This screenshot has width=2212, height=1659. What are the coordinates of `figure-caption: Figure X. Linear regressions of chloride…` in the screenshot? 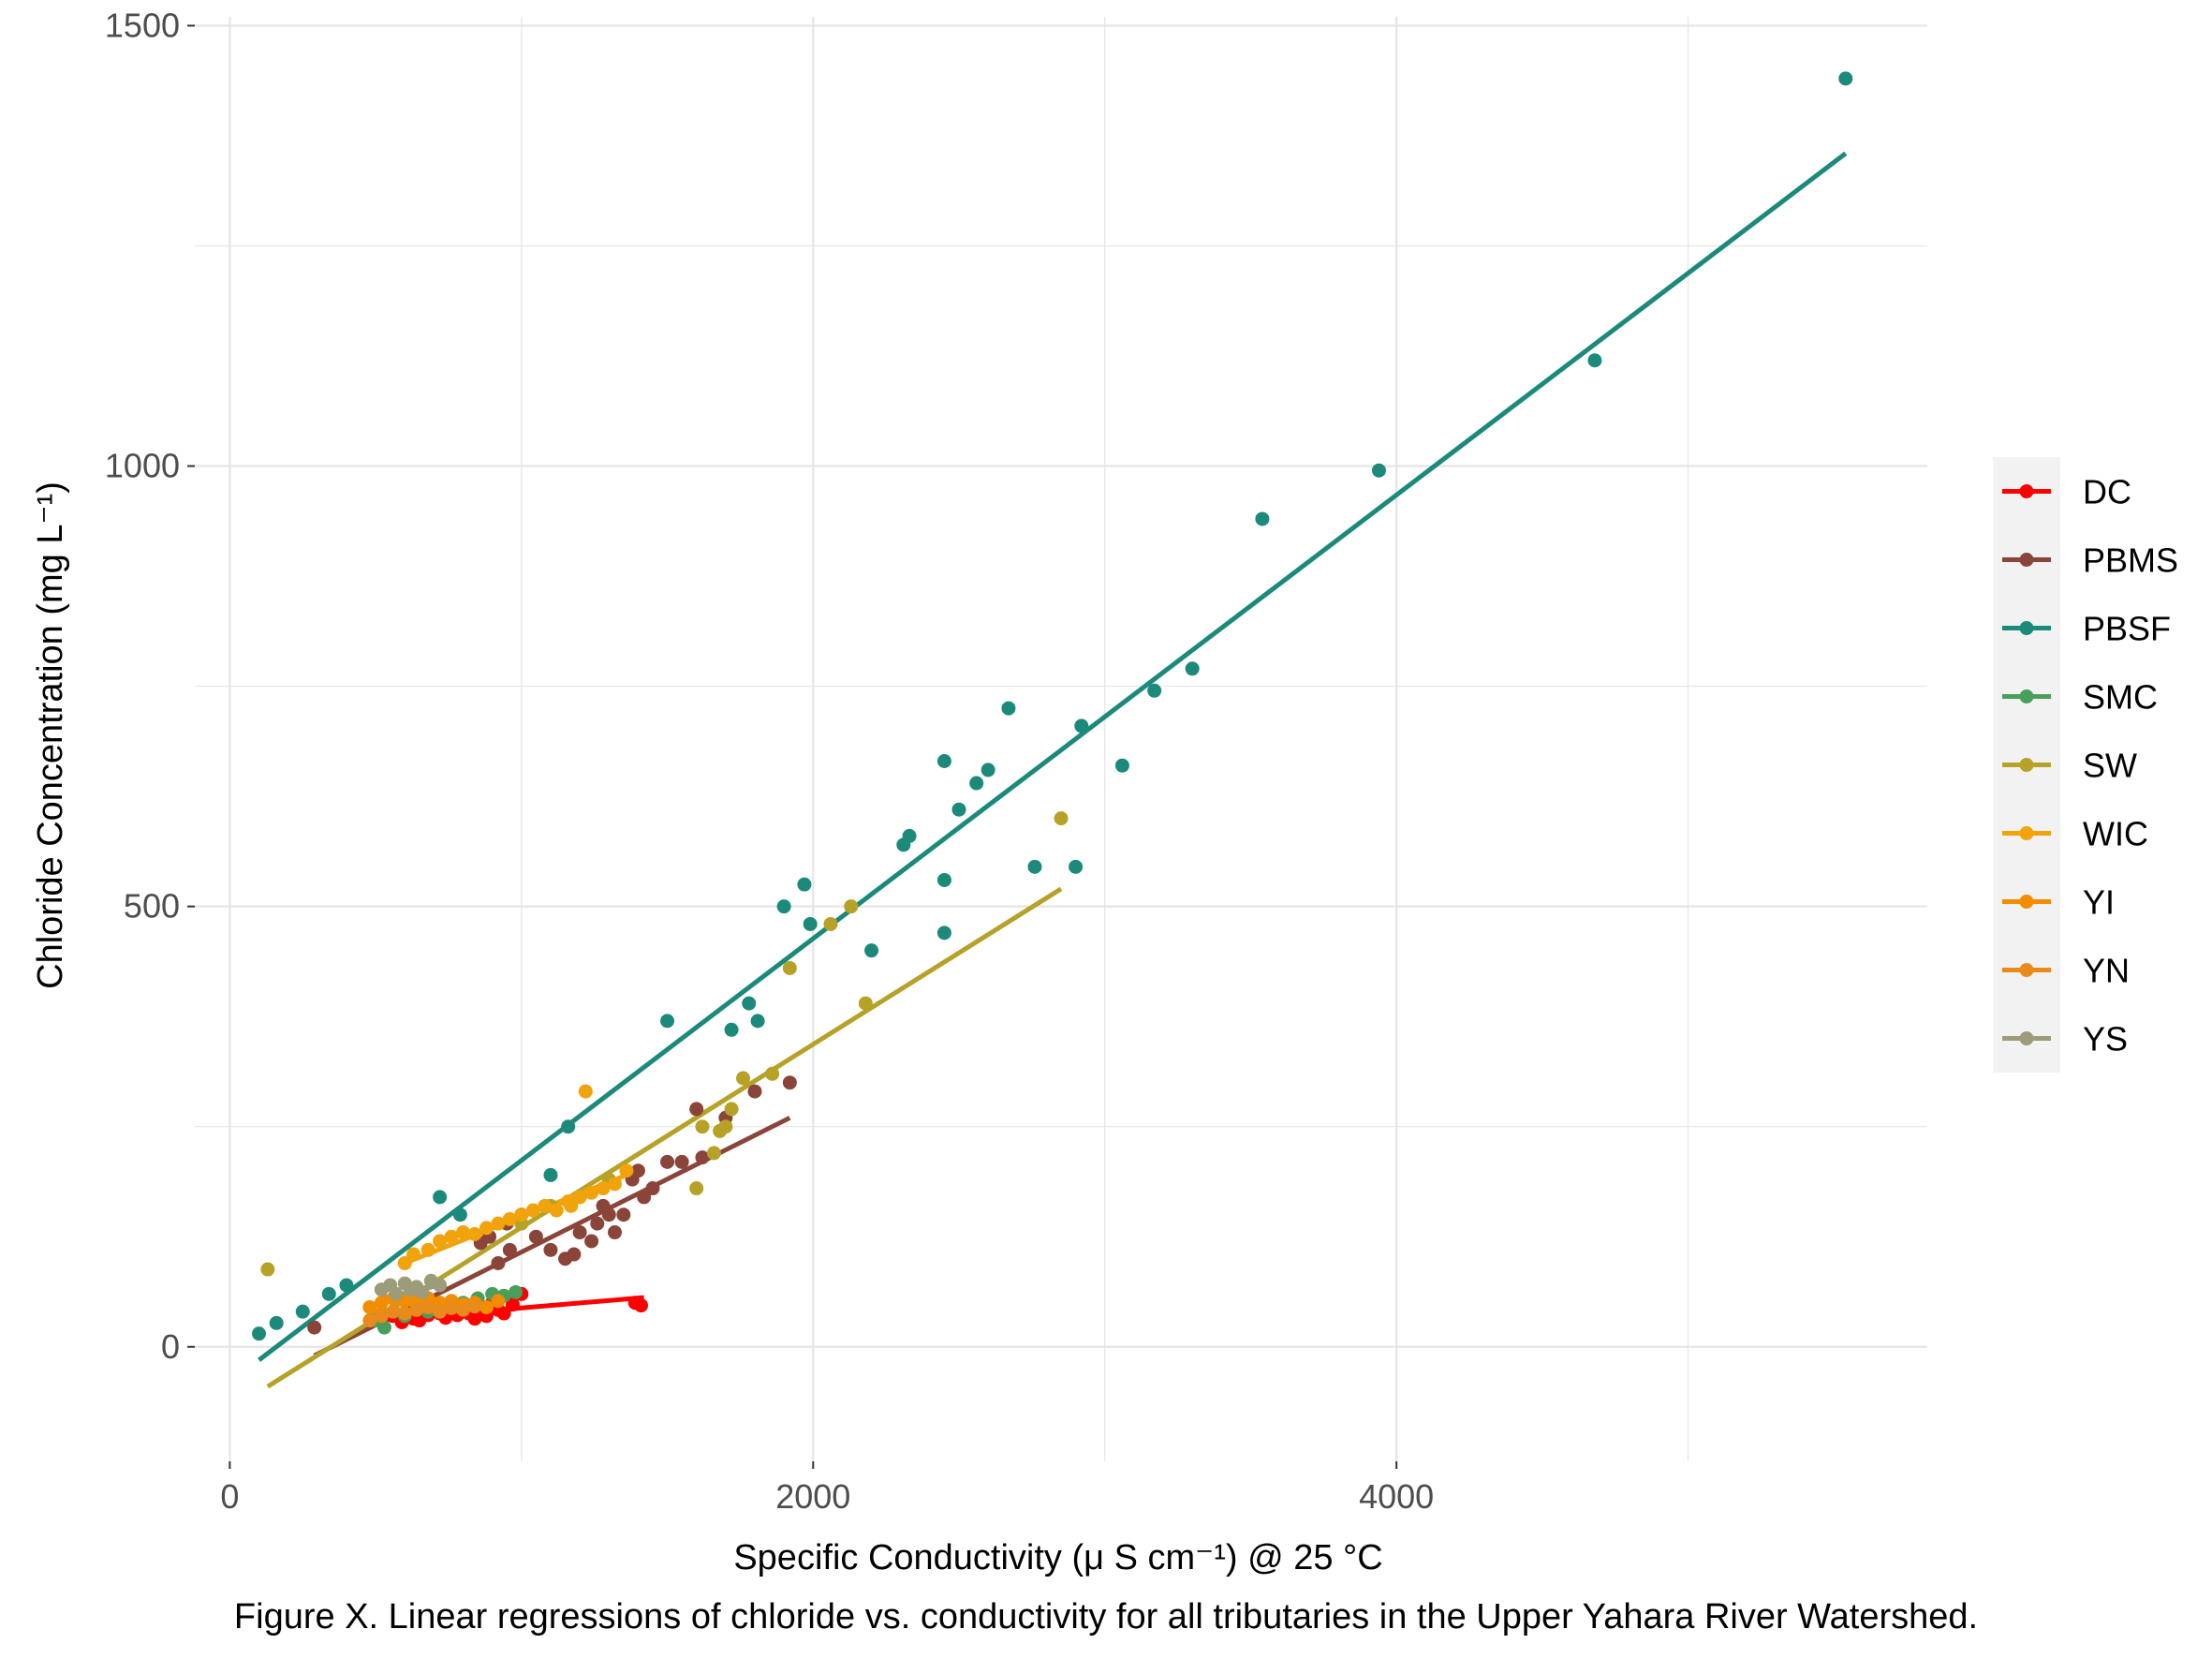 It's located at (1106, 1617).